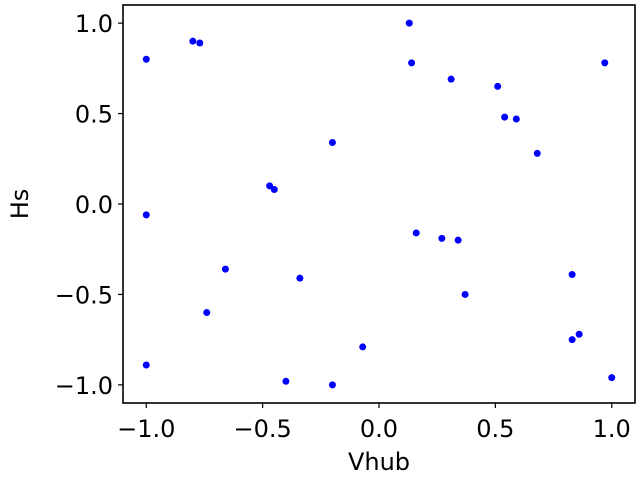 This screenshot has height=480, width=640. Describe the element at coordinates (94, 115) in the screenshot. I see `y-tick-label: 0.5` at that location.